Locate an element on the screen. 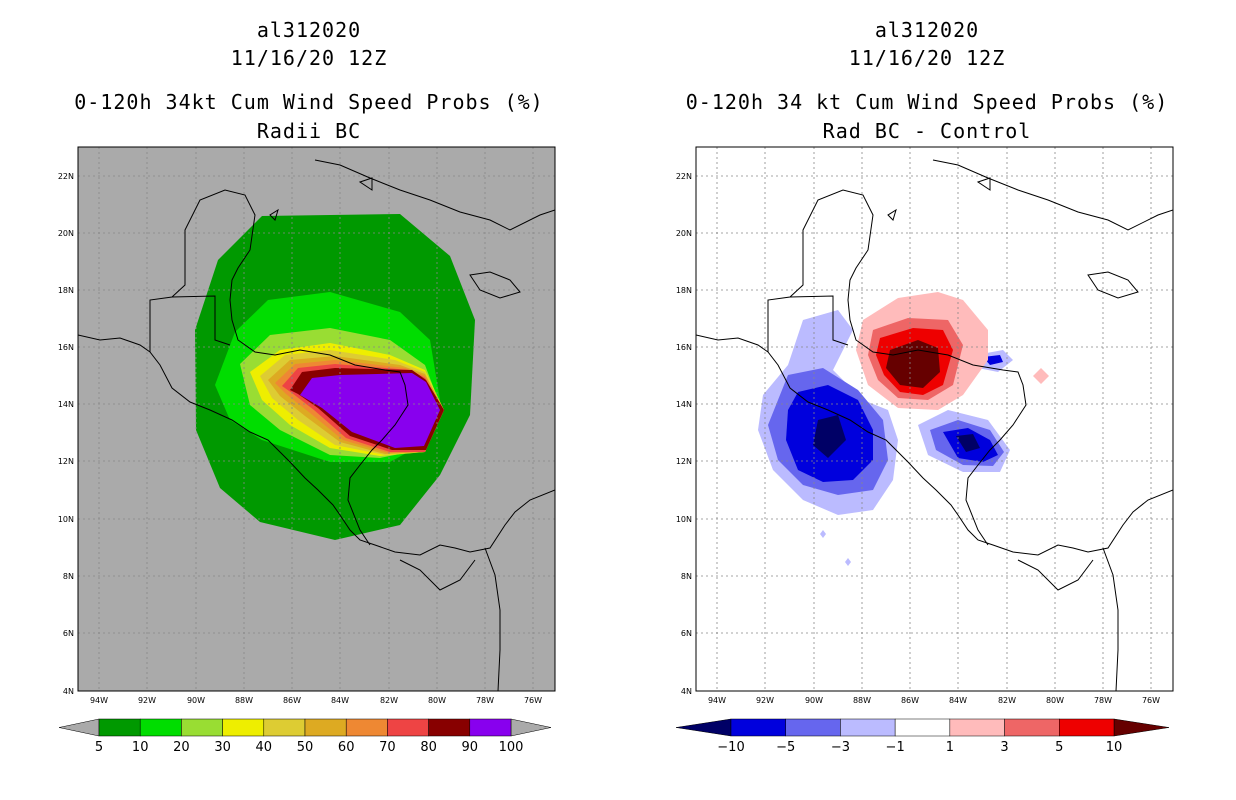  colorbar-label: −5 is located at coordinates (785, 747).